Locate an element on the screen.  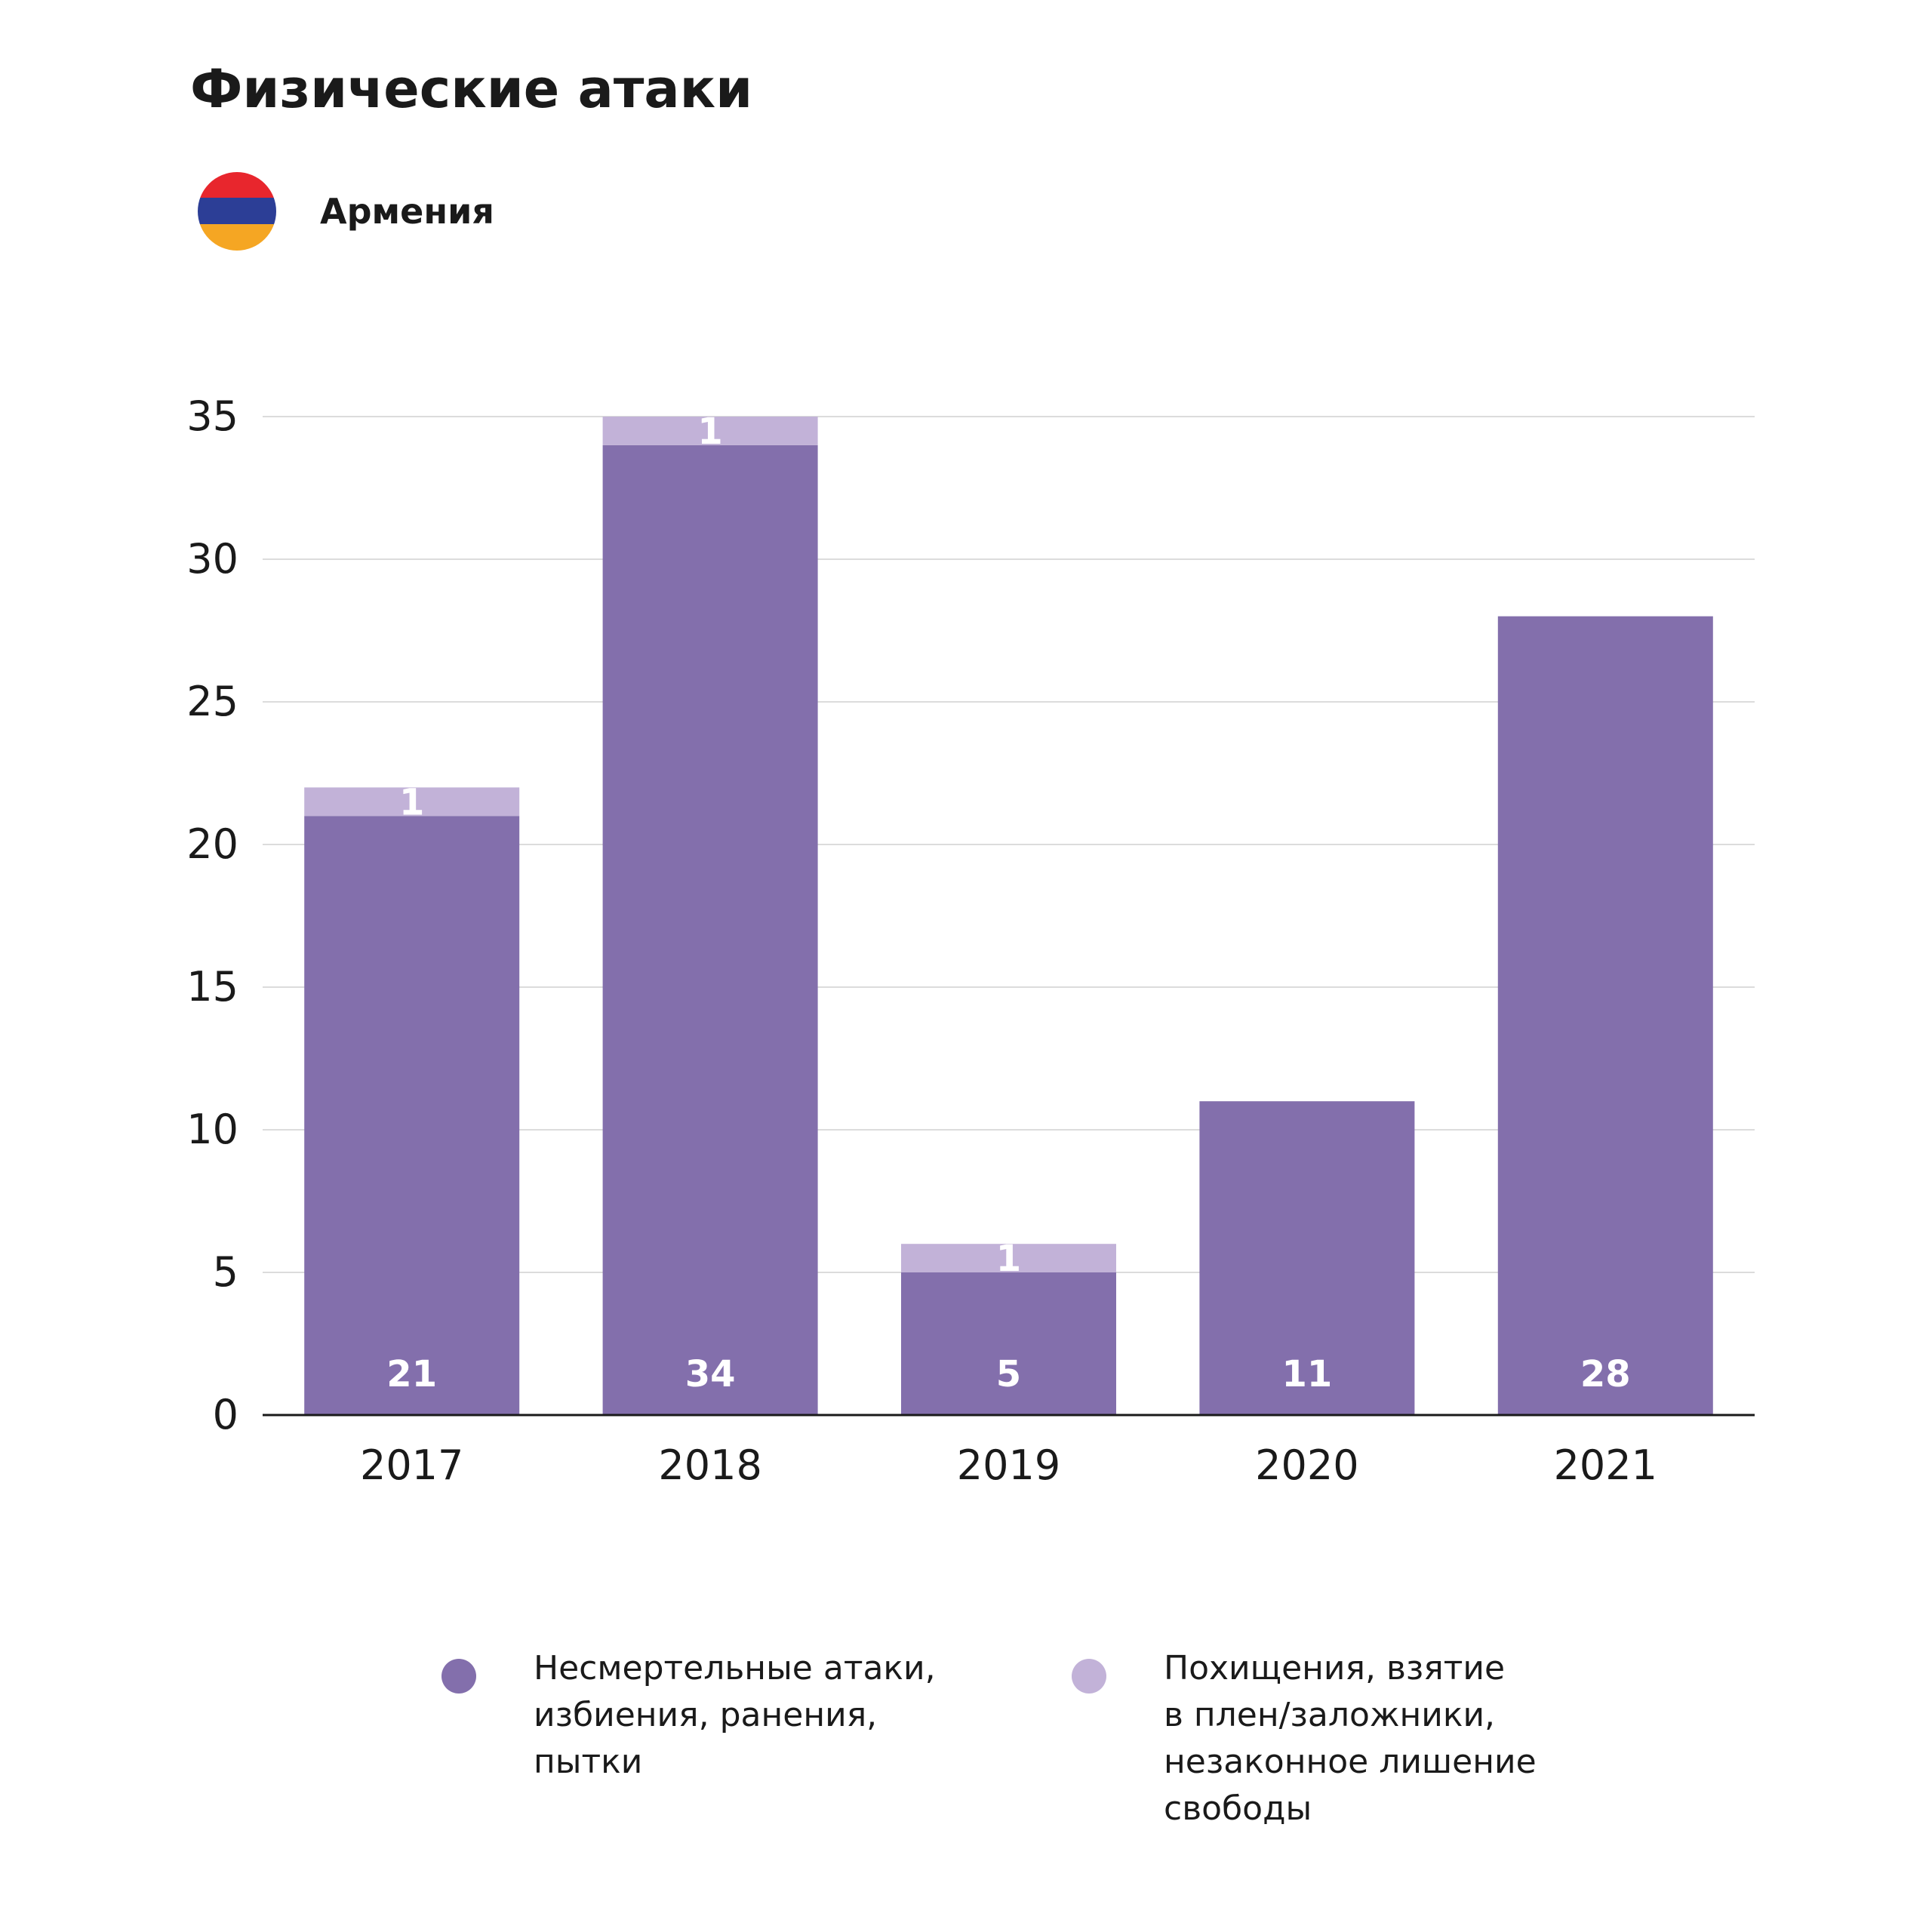
y-tick-label: 5 is located at coordinates (225, 1272).